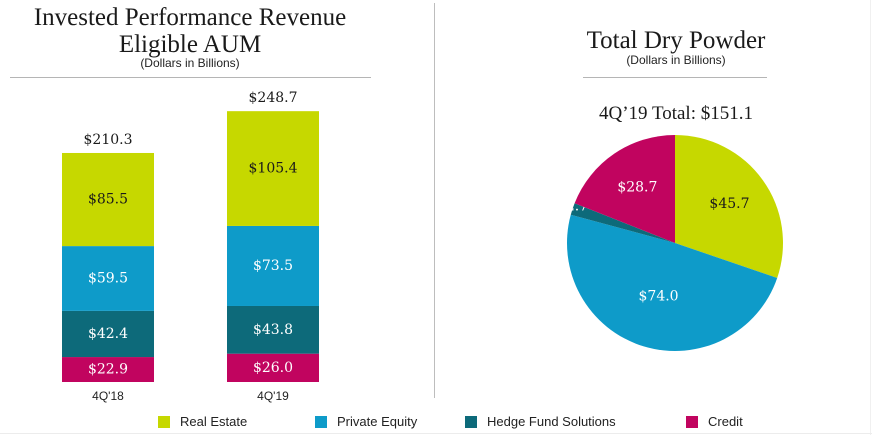  What do you see at coordinates (108, 396) in the screenshot?
I see `x-tick-label: 4Q'18` at bounding box center [108, 396].